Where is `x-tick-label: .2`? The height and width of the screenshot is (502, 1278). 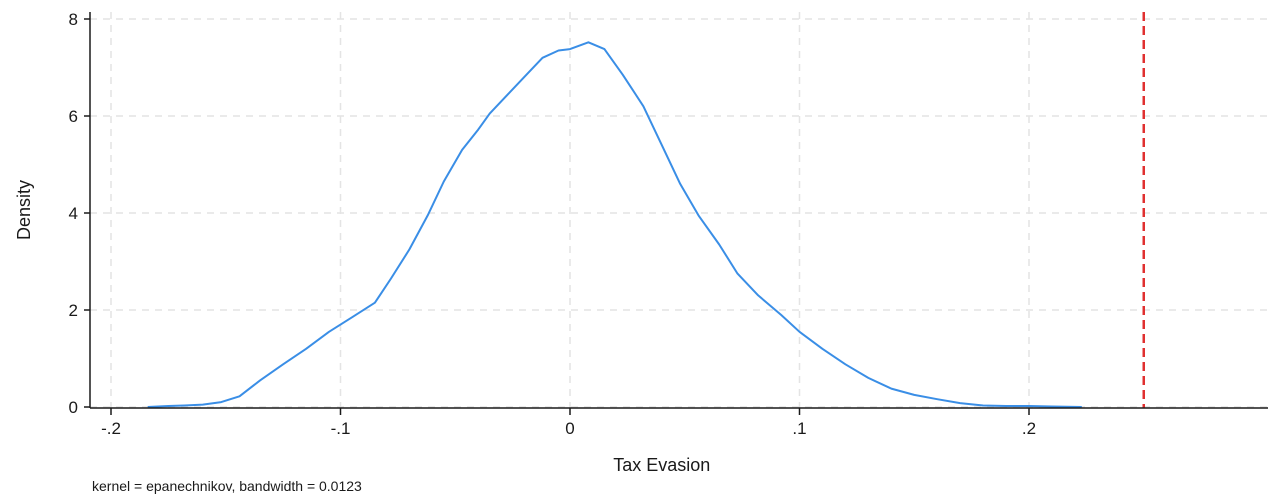
x-tick-label: .2 is located at coordinates (1029, 428).